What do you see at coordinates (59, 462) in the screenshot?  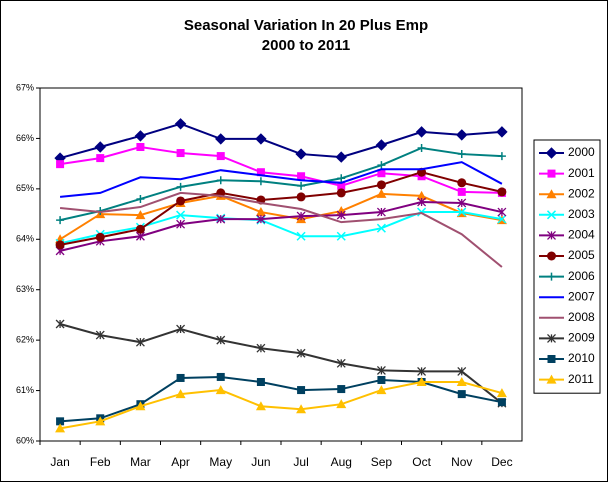 I see `x-tick-label: Jan` at bounding box center [59, 462].